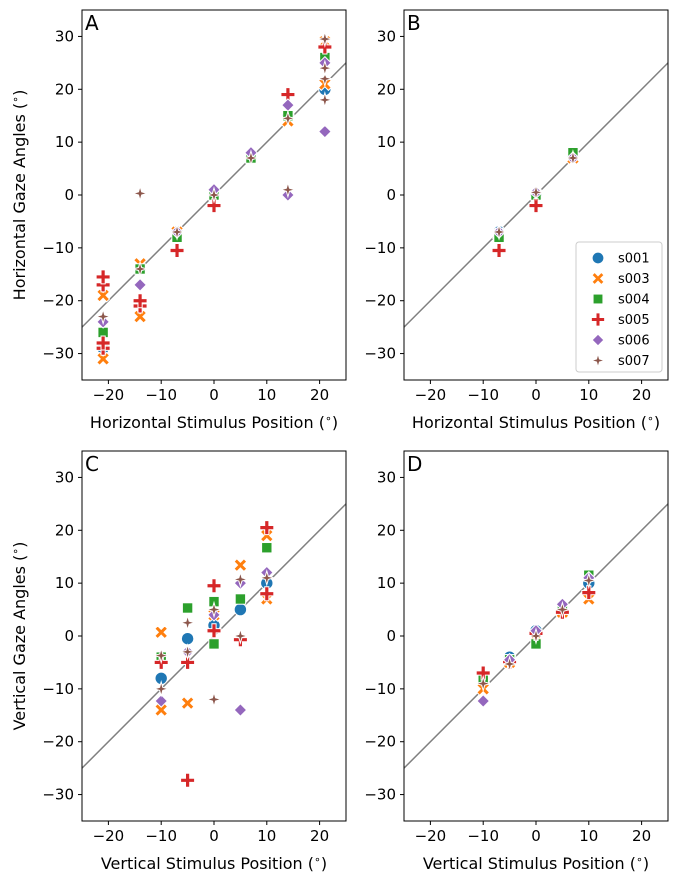 This screenshot has height=884, width=678. Describe the element at coordinates (634, 259) in the screenshot. I see `legend-label-s001: s001` at that location.